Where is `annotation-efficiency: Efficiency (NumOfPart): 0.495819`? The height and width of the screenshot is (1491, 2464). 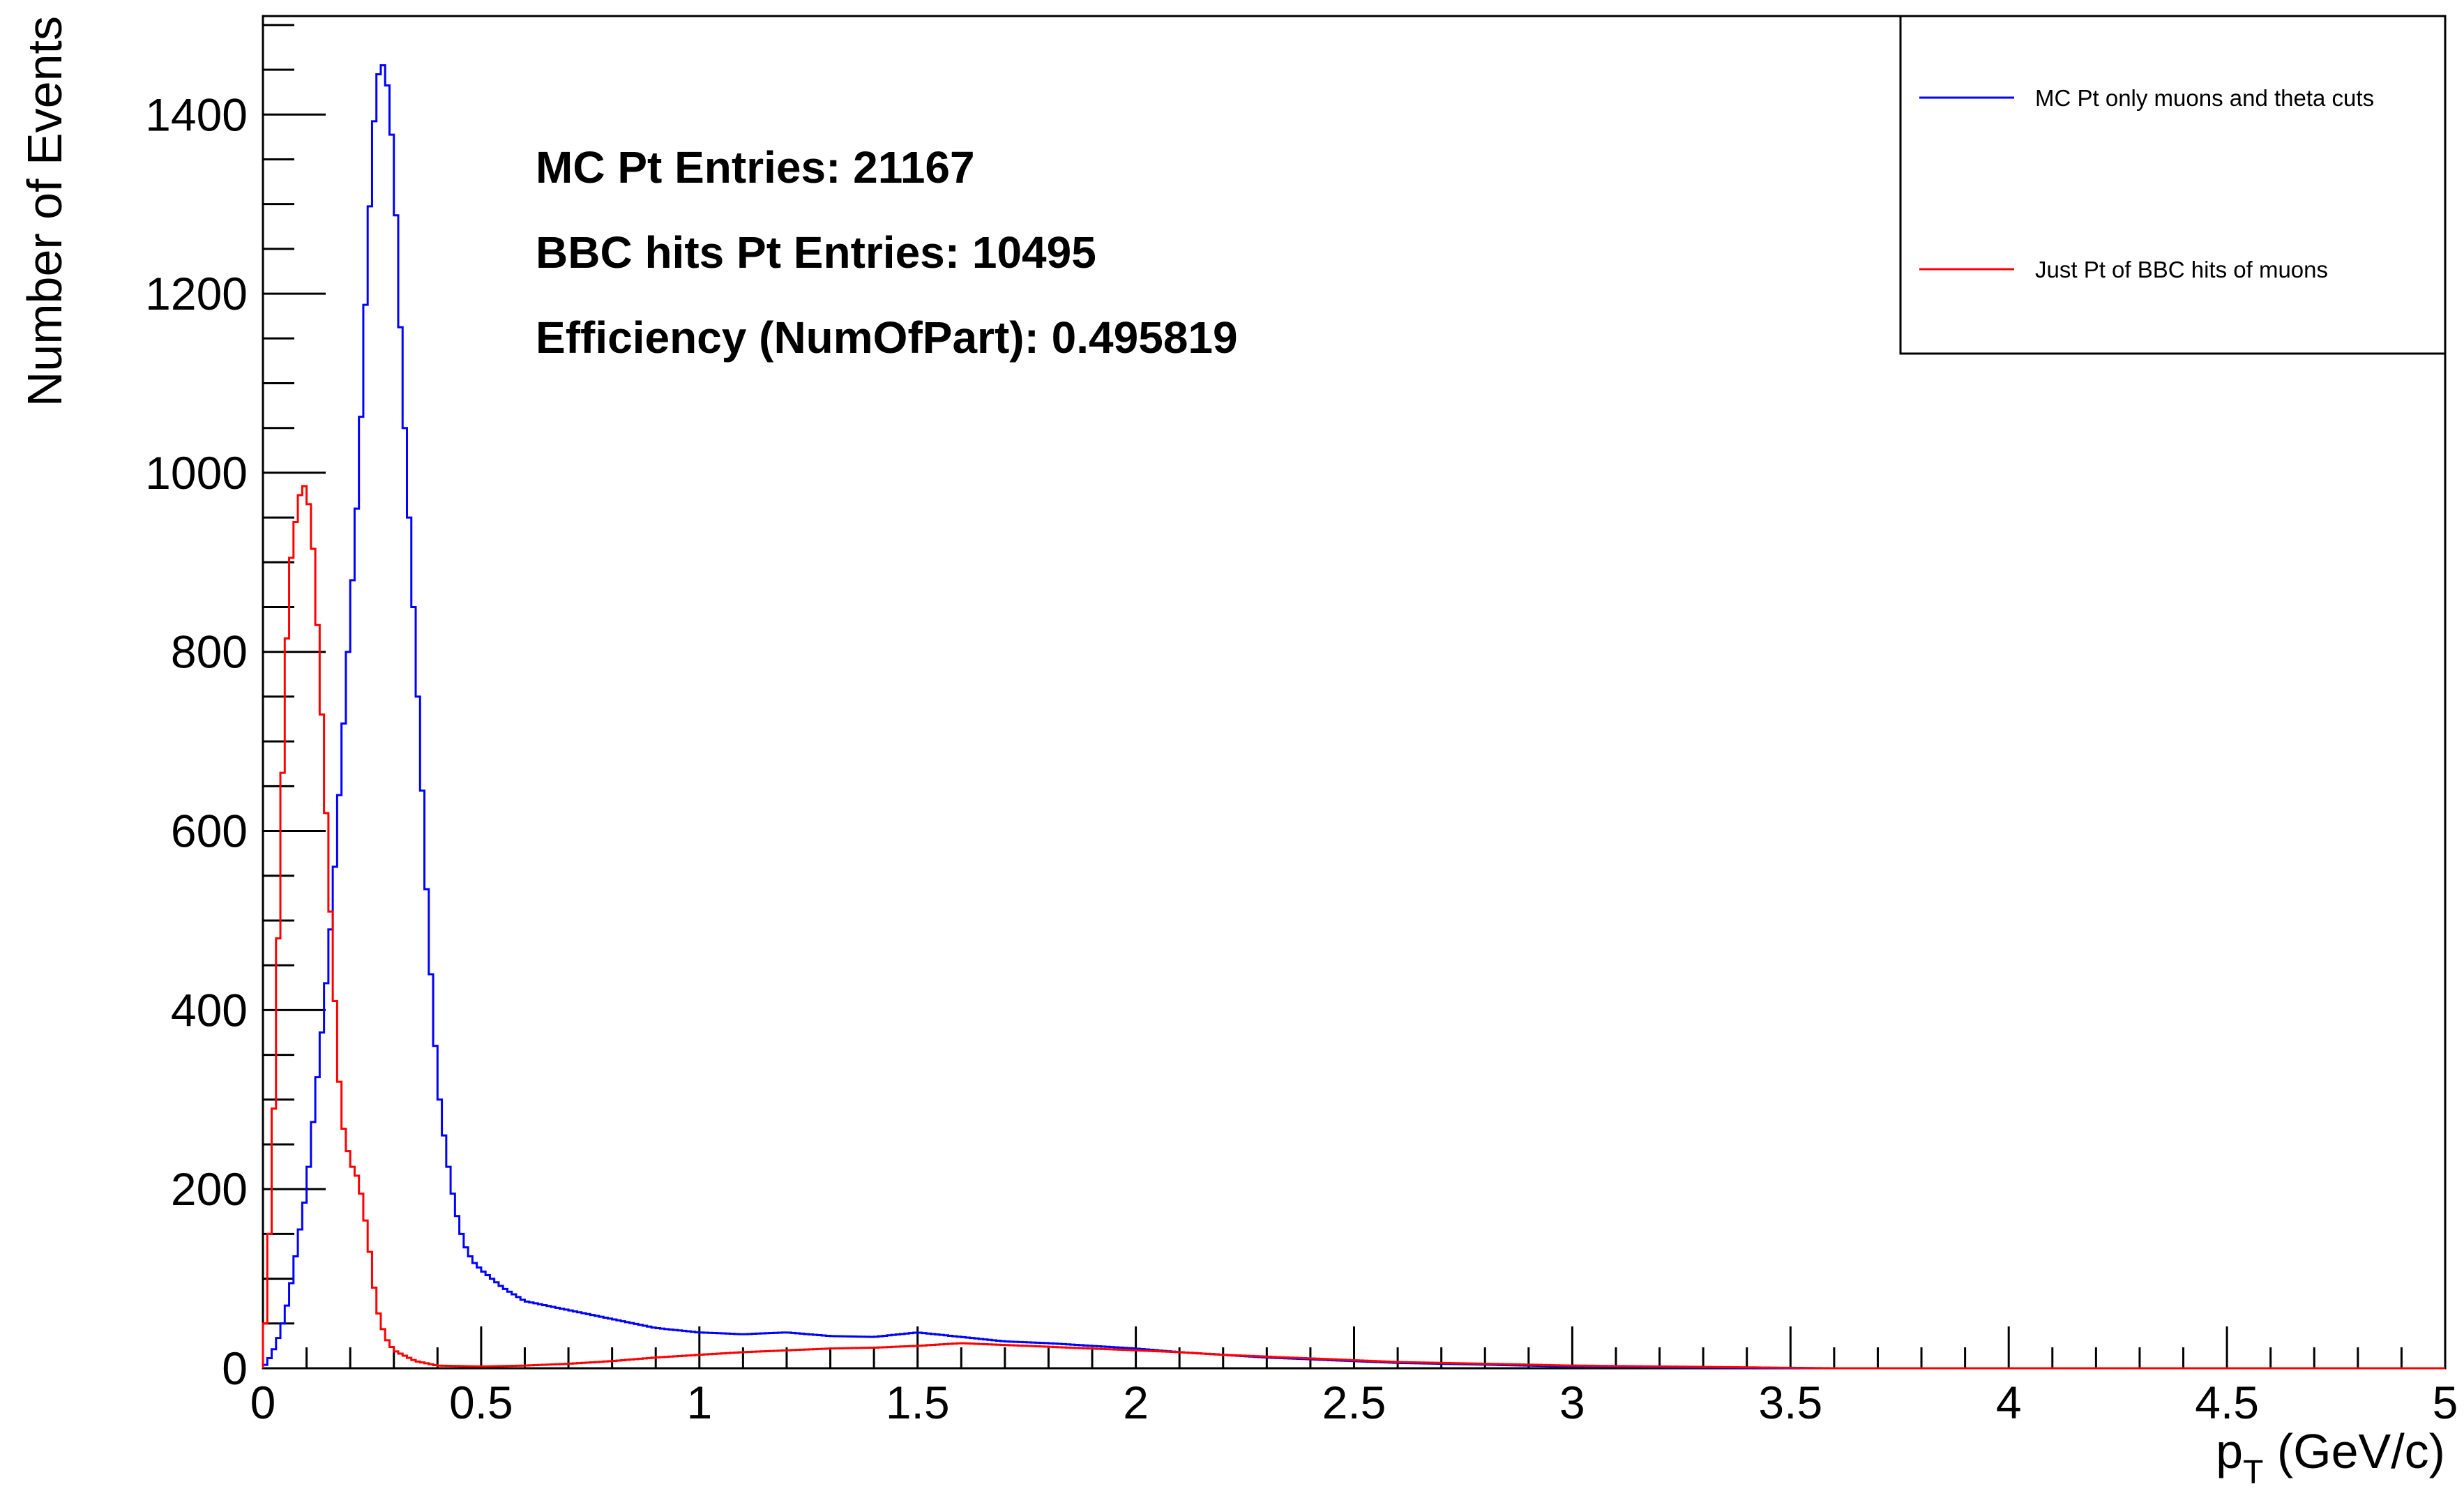
annotation-efficiency: Efficiency (NumOfPart): 0.495819 is located at coordinates (887, 337).